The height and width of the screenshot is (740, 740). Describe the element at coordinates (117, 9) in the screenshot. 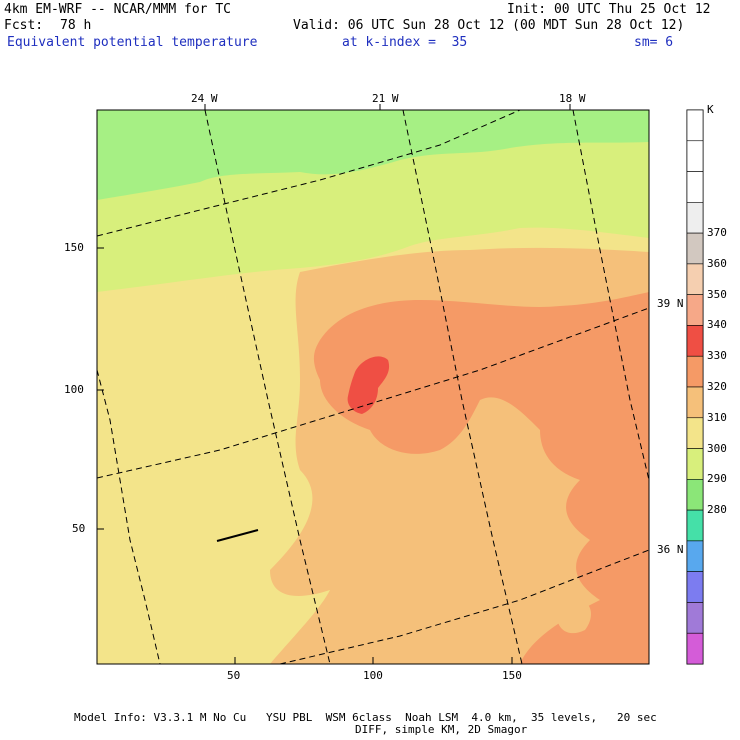

I see `model-title: 4km EM-WRF -- NCAR/MMM for TC` at that location.